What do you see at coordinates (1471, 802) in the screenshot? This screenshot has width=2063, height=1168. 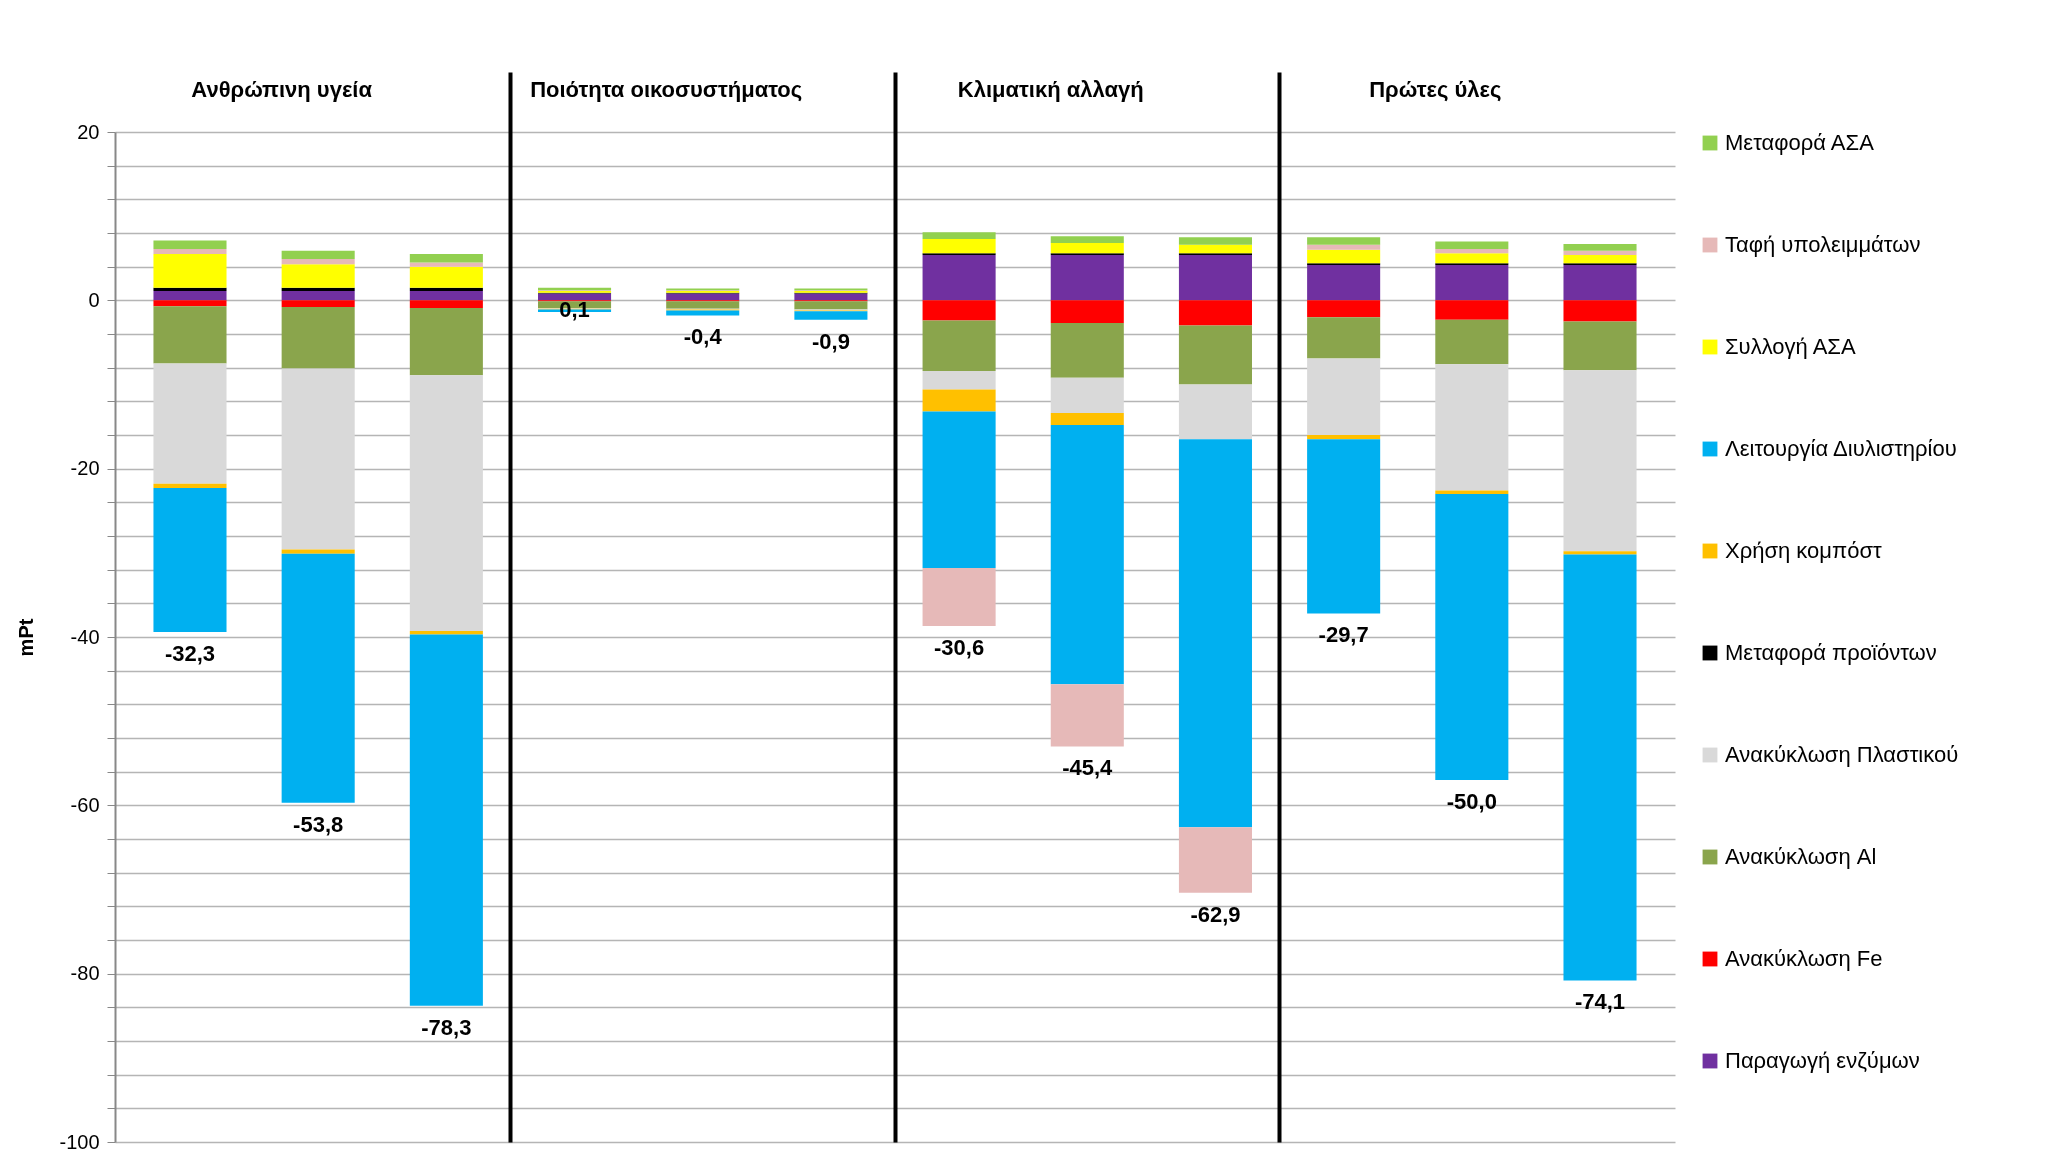 I see `total-label: -50,0` at bounding box center [1471, 802].